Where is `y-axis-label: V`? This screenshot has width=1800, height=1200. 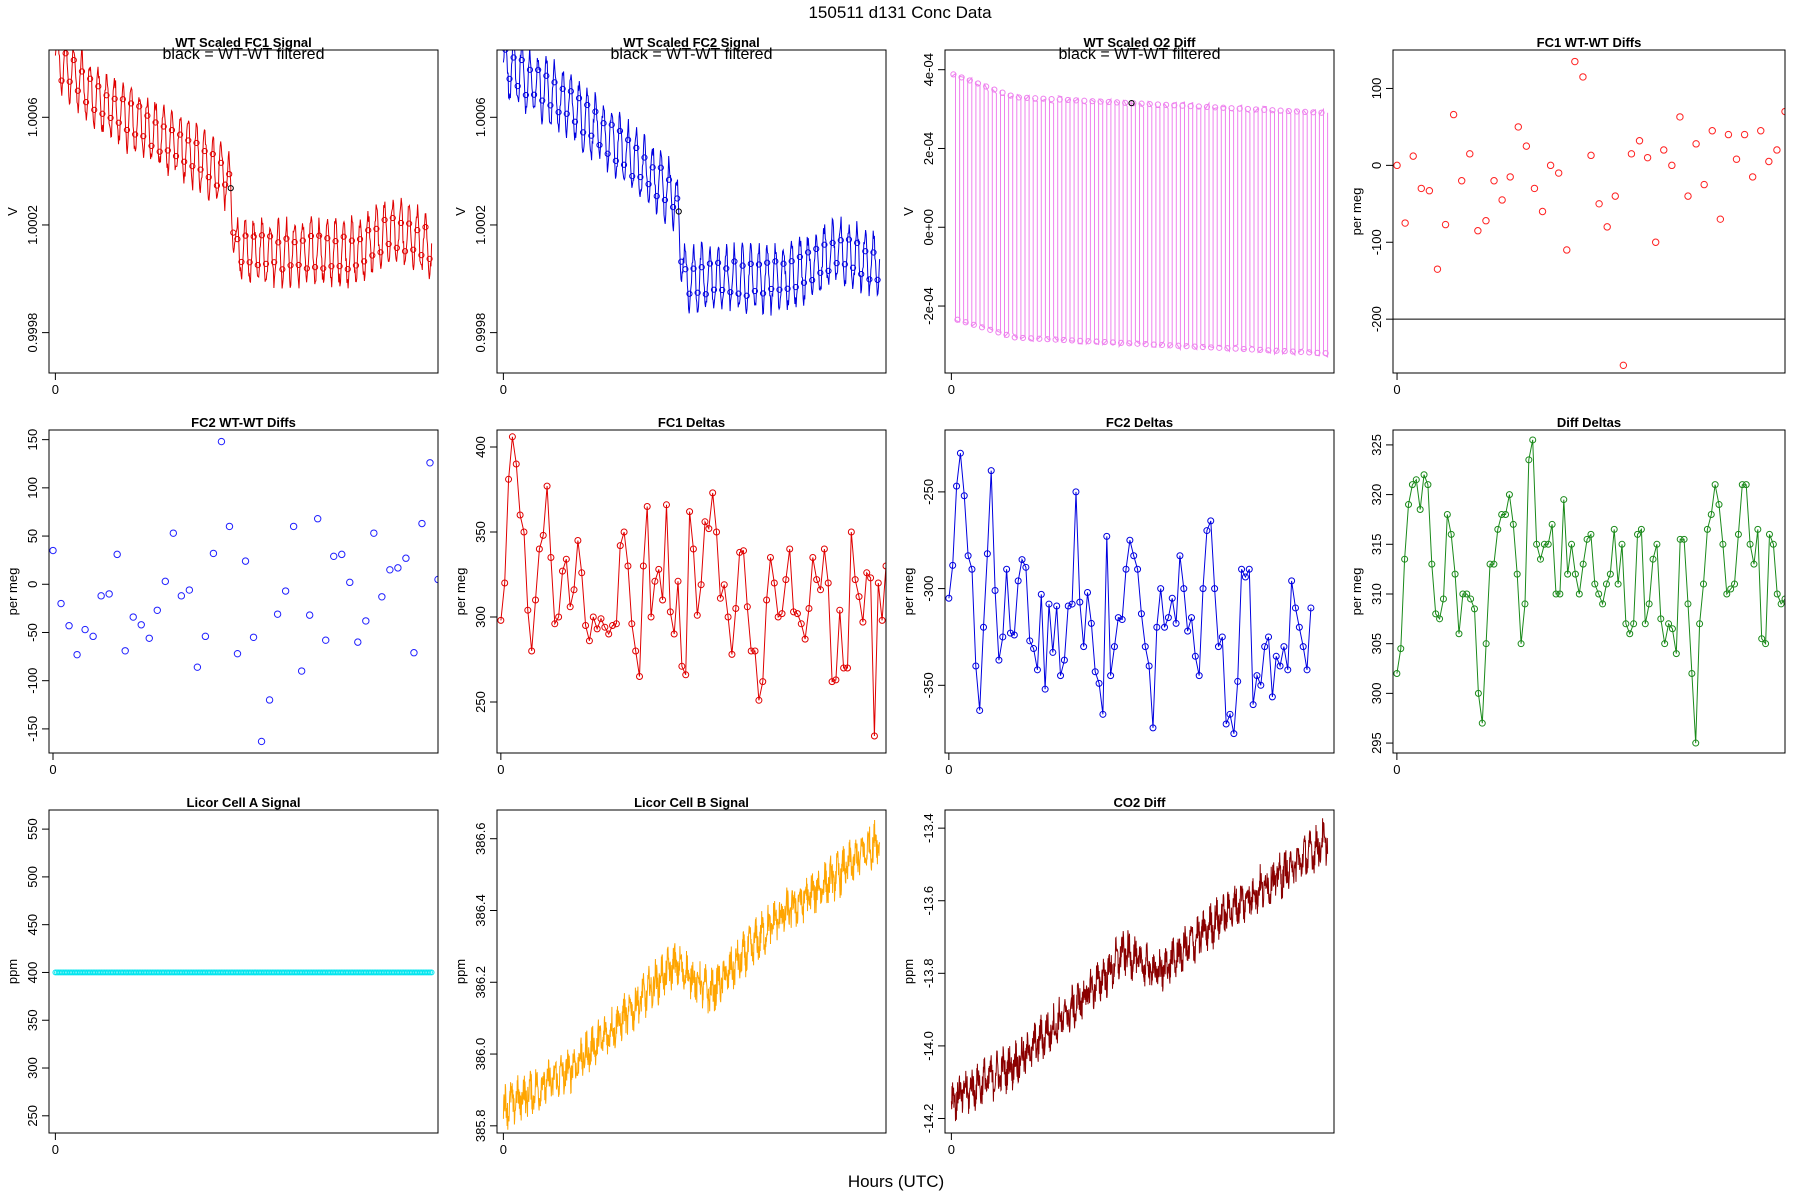 y-axis-label: V is located at coordinates (12, 211).